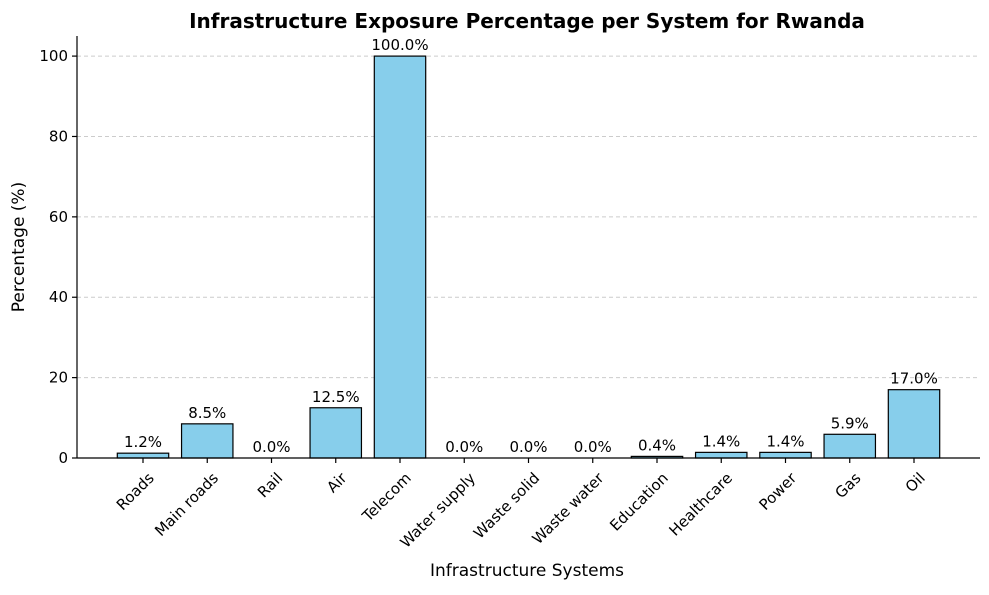  Describe the element at coordinates (915, 482) in the screenshot. I see `x-tick-label: Oil` at that location.